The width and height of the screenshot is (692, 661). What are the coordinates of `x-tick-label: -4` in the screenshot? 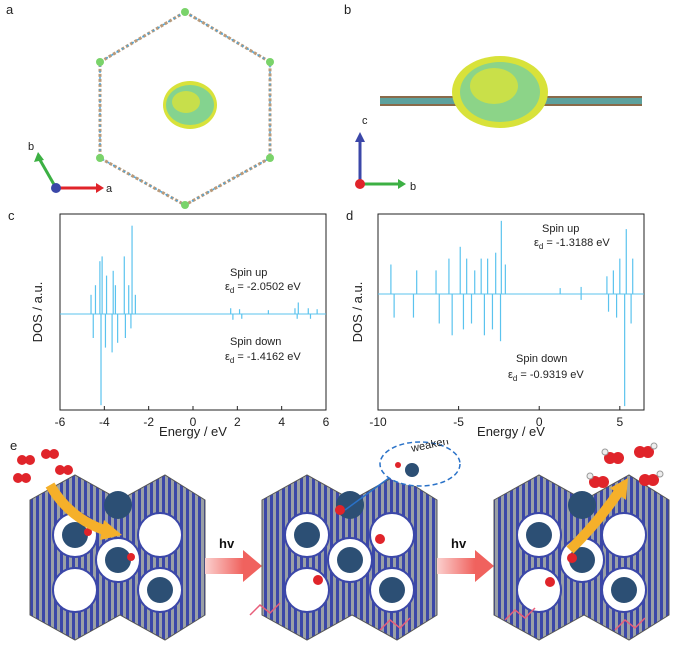 It's located at (104, 422).